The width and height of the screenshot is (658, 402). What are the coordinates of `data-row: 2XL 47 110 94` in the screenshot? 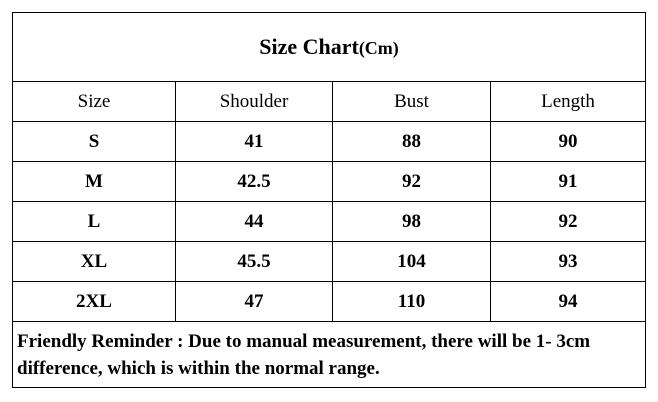 It's located at (329, 301).